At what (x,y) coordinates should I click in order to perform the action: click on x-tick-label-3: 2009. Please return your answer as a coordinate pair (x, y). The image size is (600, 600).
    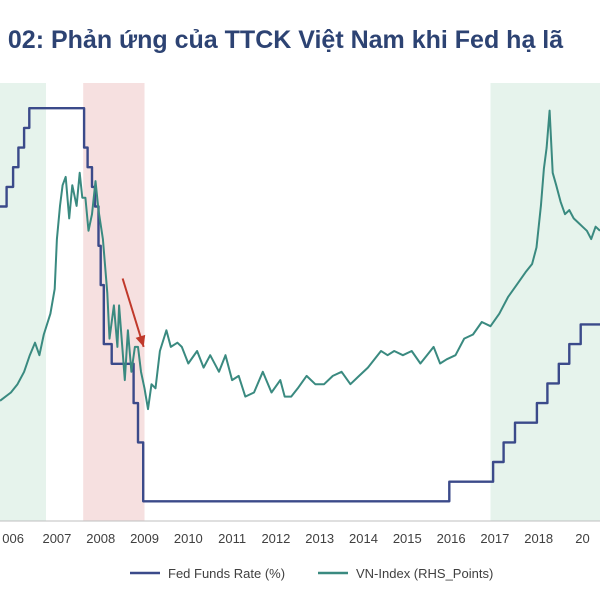
    Looking at the image, I should click on (144, 538).